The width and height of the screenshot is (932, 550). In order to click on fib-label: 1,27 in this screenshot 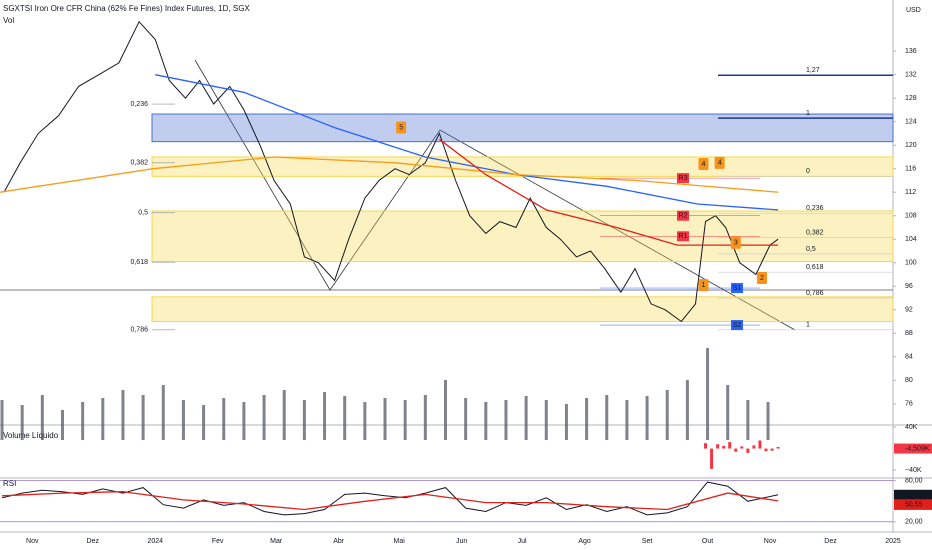, I will do `click(813, 70)`.